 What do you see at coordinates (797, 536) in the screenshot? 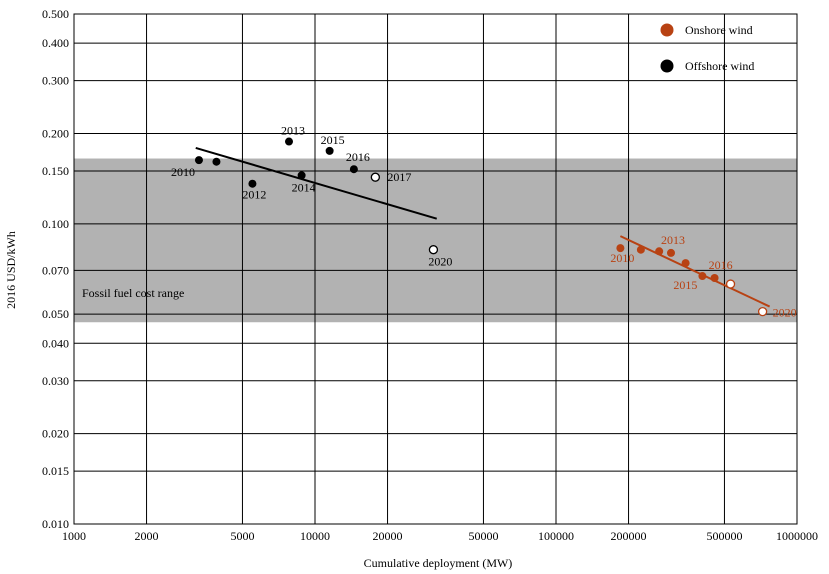
I see `x-tick-label: 1000000` at bounding box center [797, 536].